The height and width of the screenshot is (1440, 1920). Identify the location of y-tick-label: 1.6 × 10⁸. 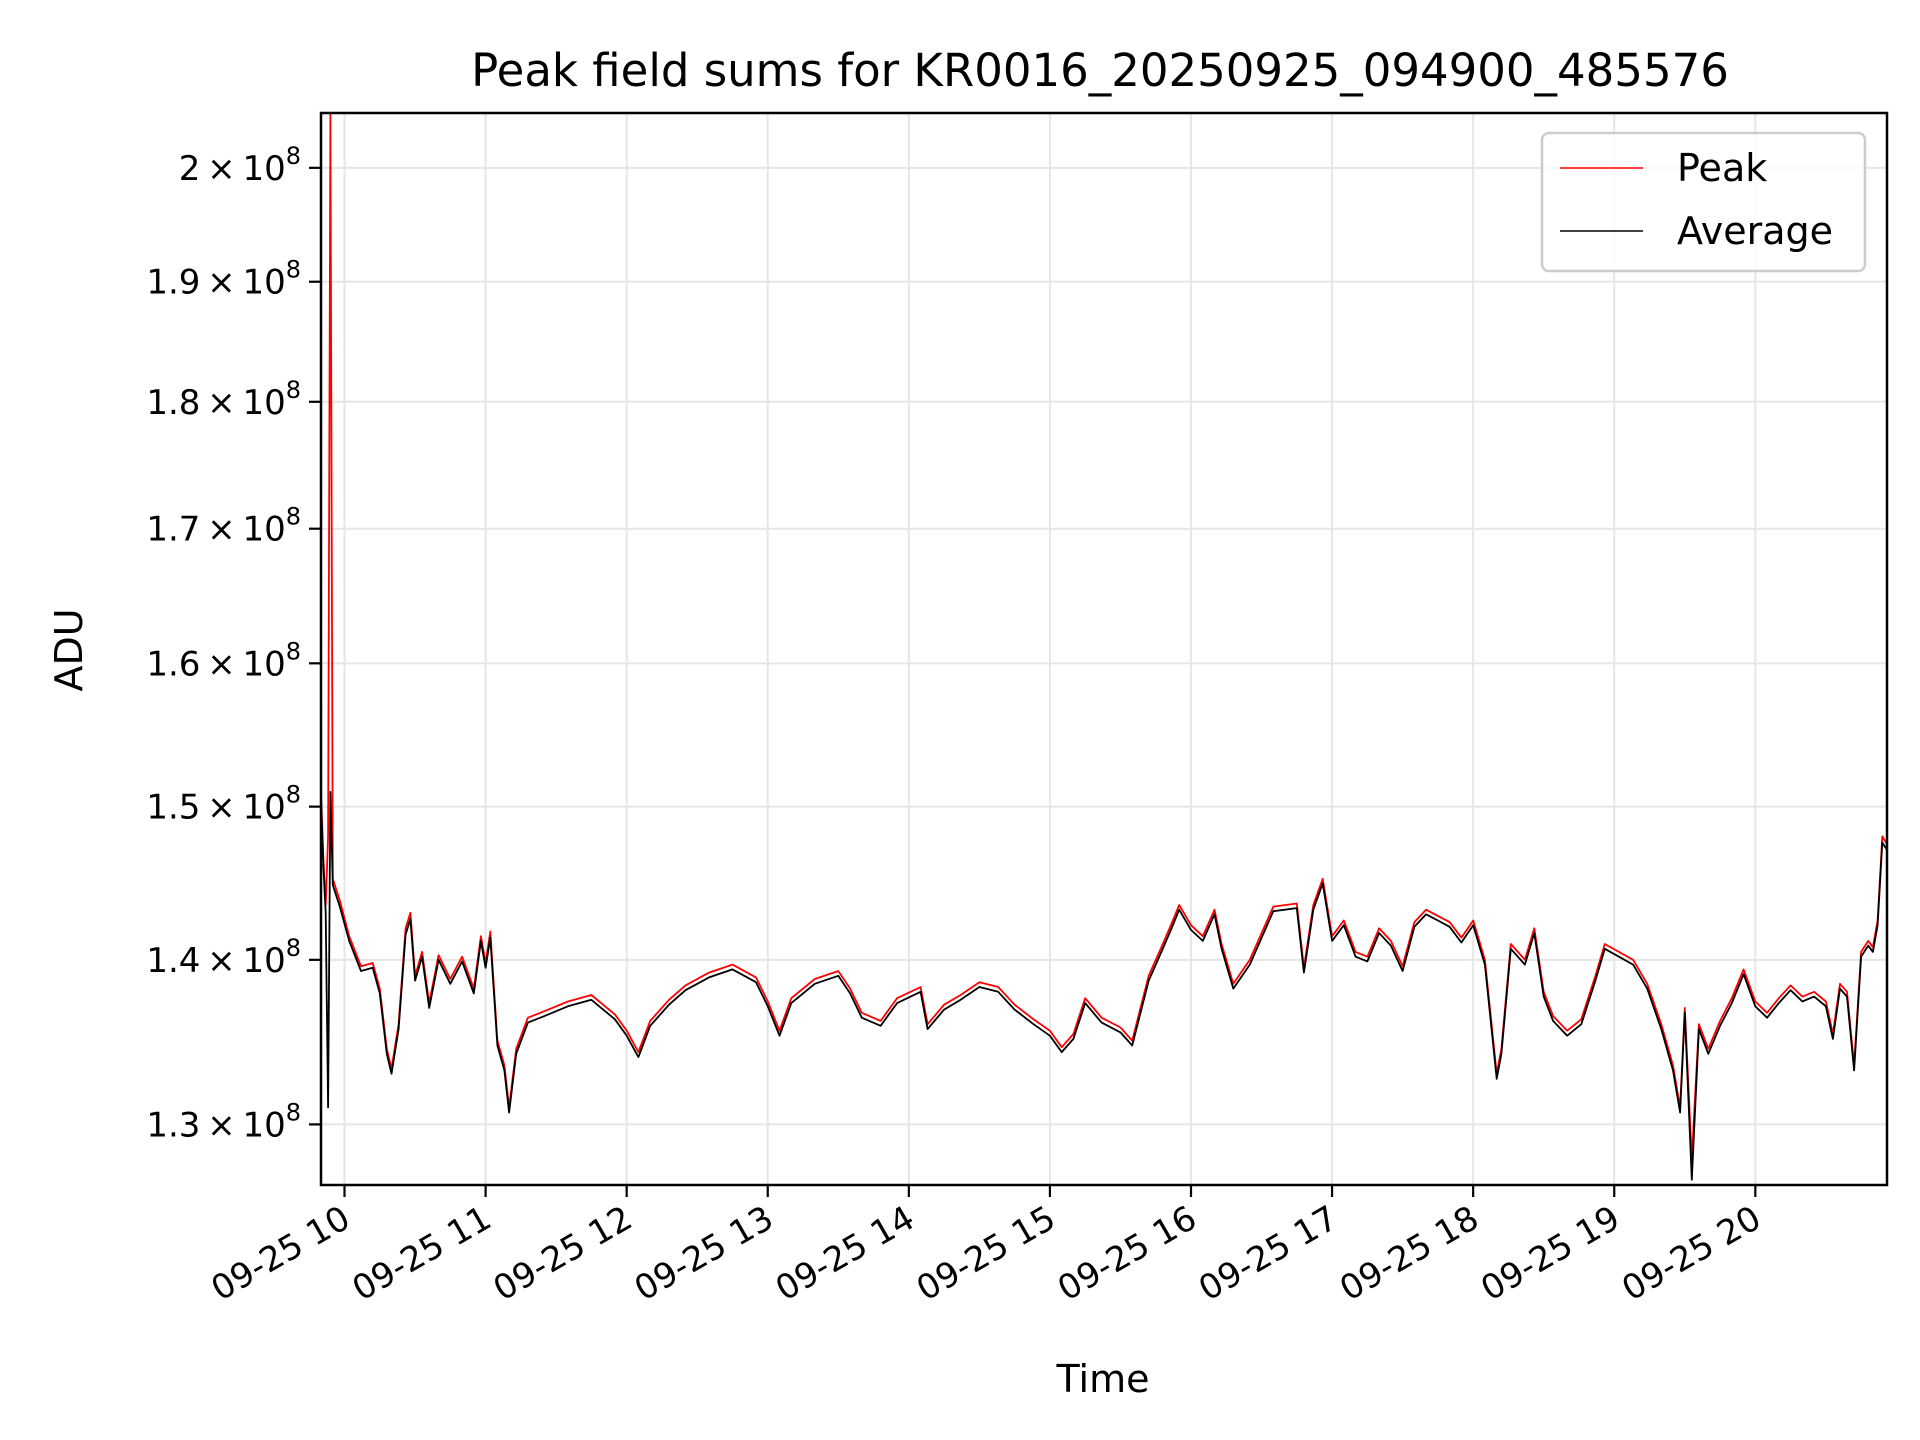
(223, 660).